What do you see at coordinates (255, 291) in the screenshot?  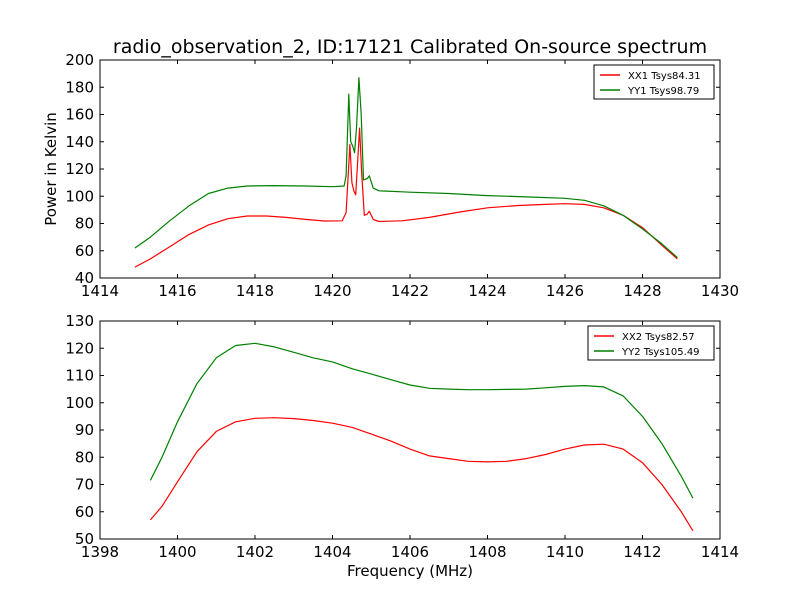 I see `x-tick-label: 1418` at bounding box center [255, 291].